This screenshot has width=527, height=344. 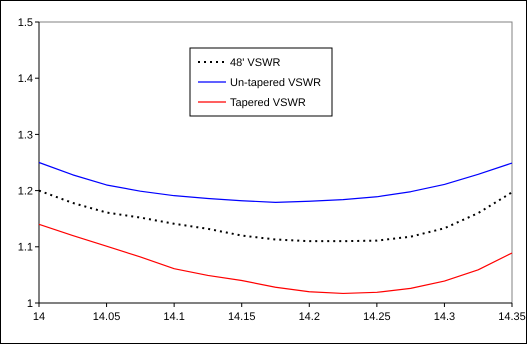 I want to click on y-tick-label: 1.1, so click(x=25, y=248).